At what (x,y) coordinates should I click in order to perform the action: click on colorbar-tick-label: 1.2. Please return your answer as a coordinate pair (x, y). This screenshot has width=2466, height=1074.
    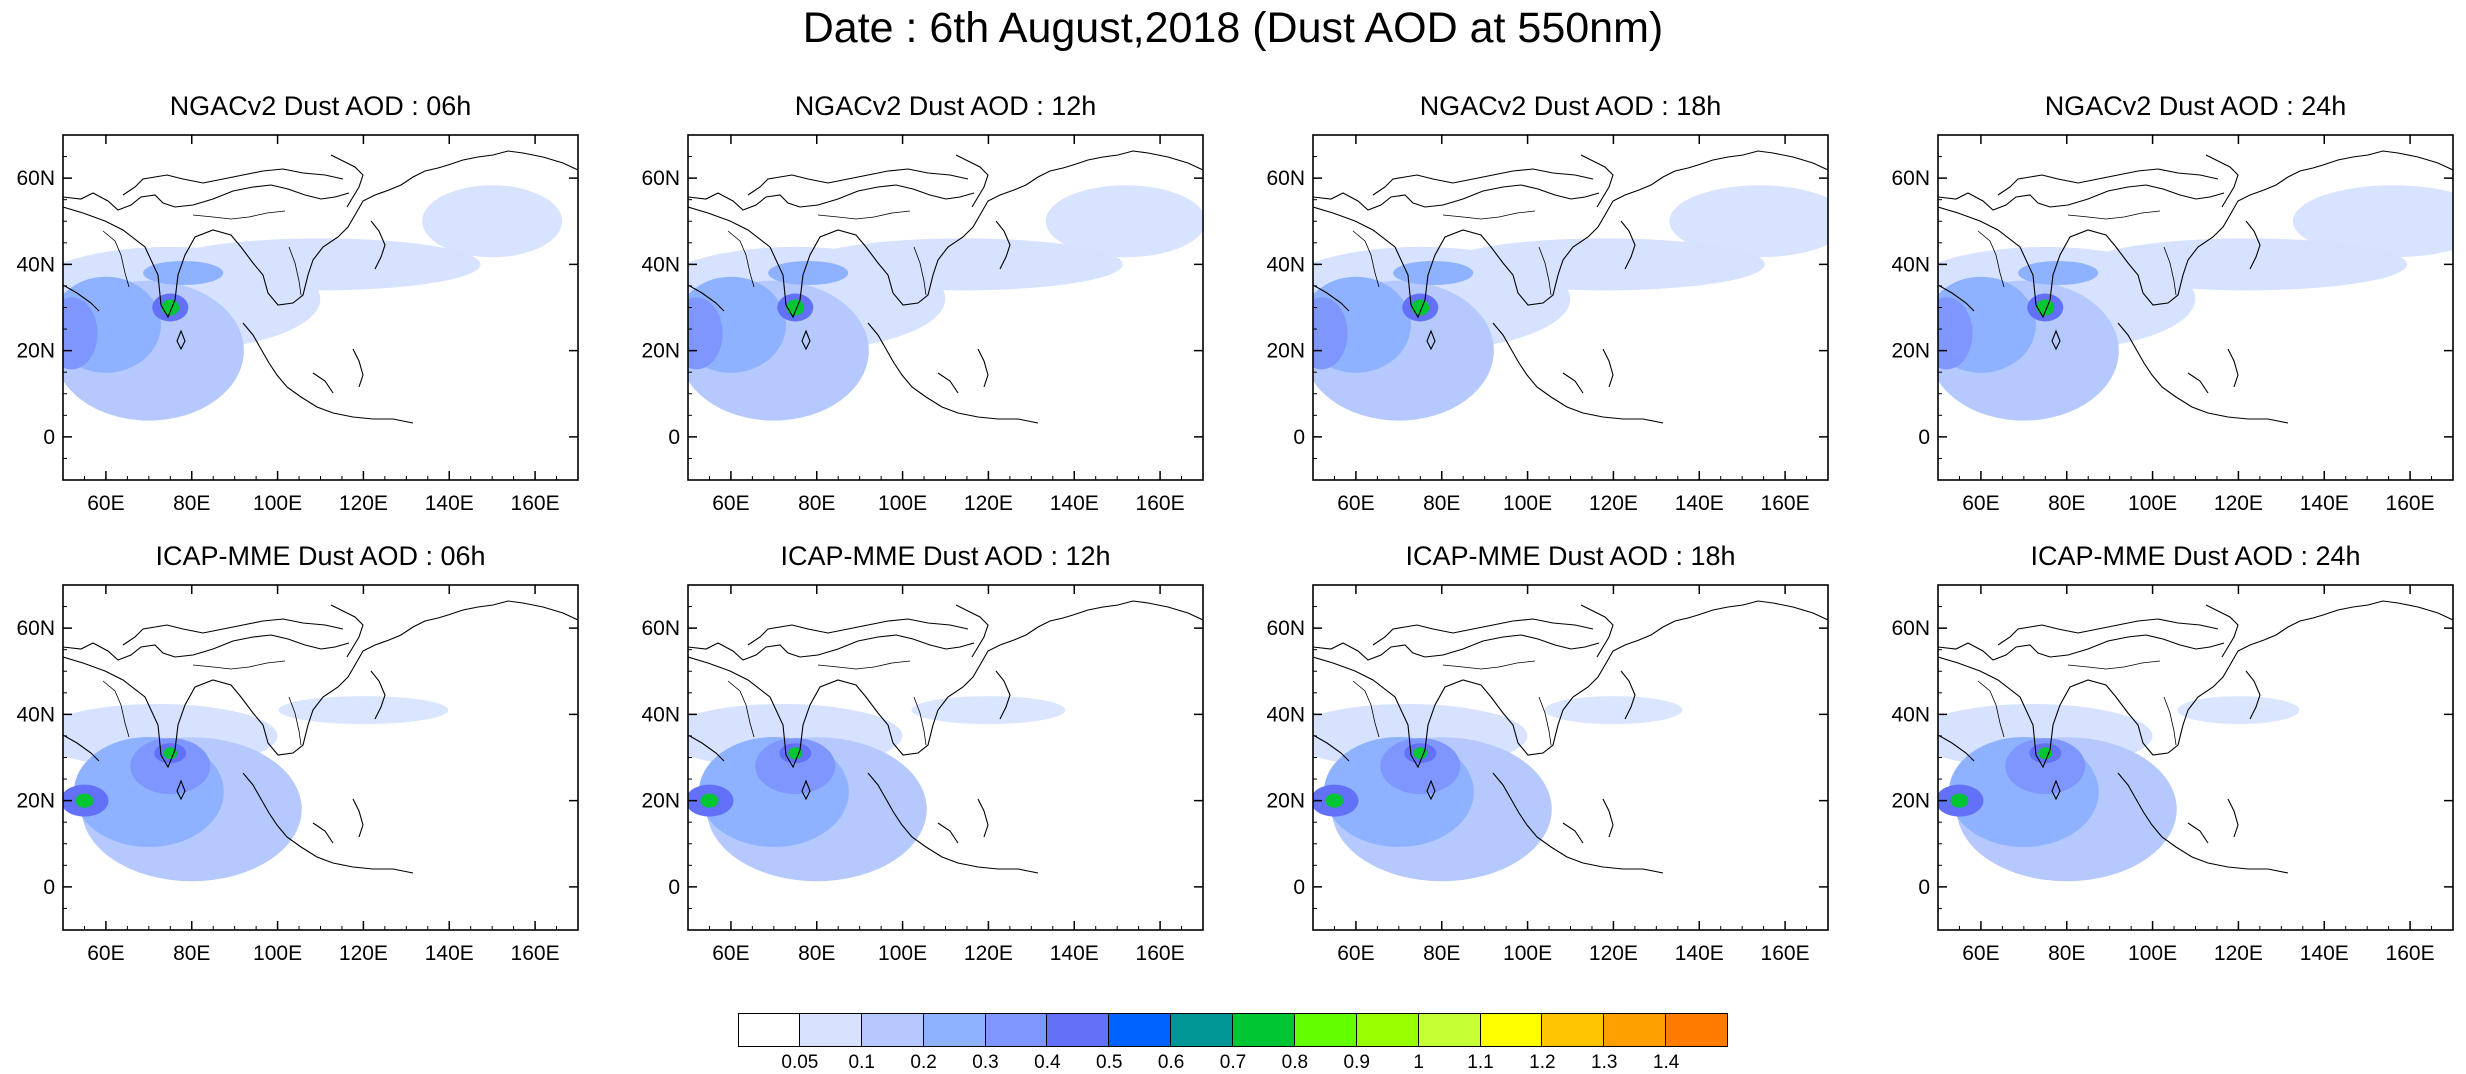
    Looking at the image, I should click on (1542, 1062).